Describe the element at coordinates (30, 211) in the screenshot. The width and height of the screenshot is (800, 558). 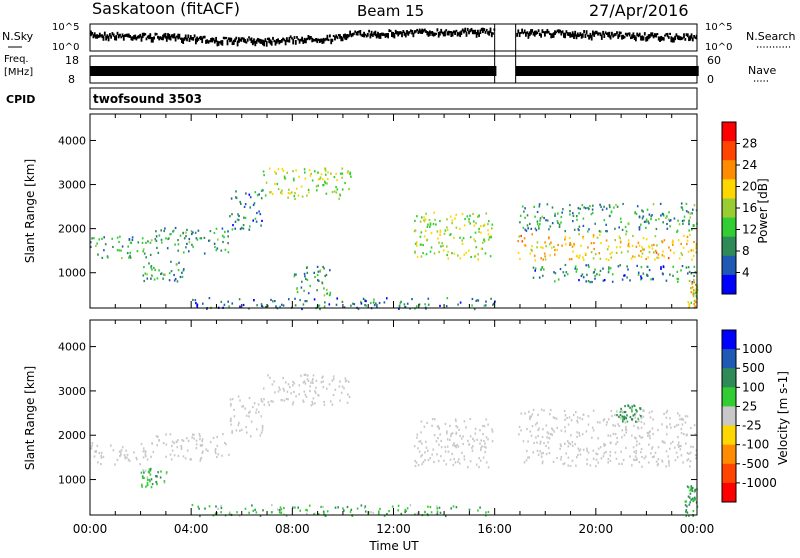
I see `power-y-label: Slant Range [km]` at that location.